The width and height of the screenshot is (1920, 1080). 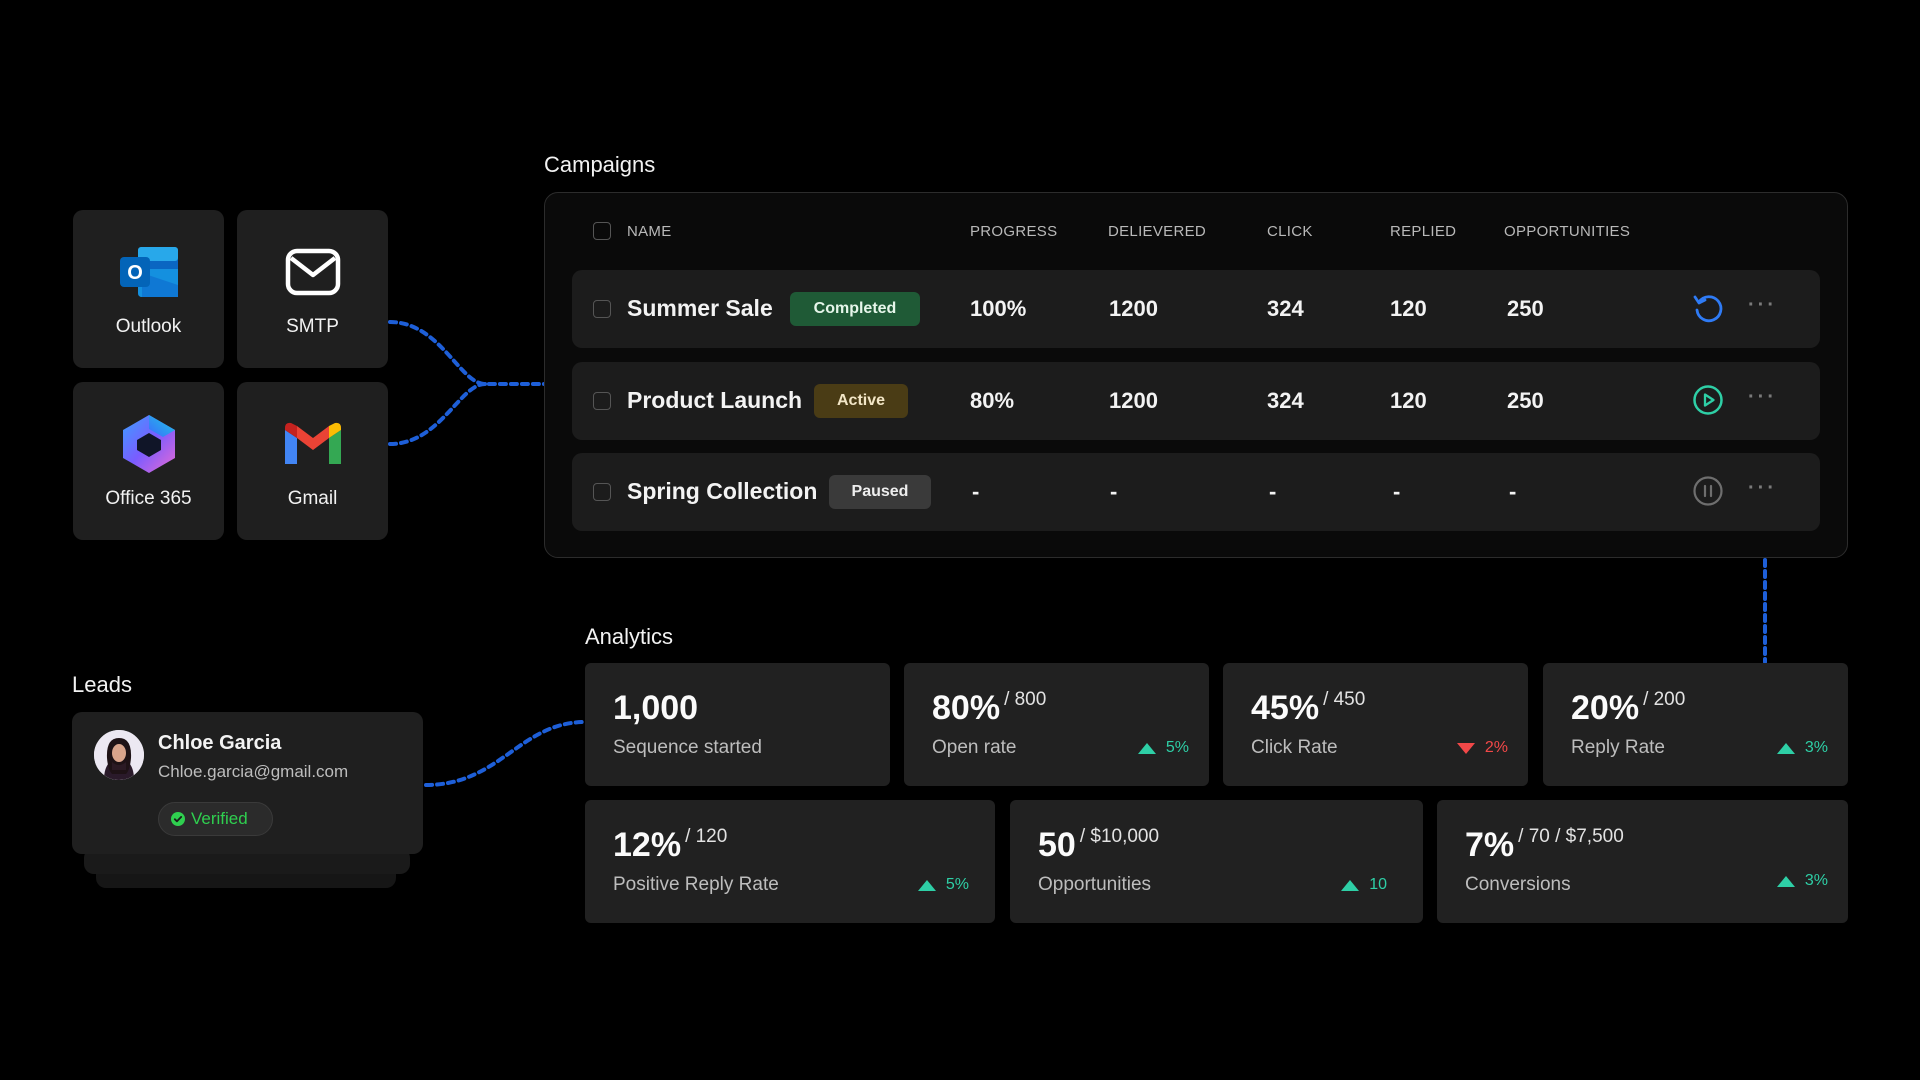 What do you see at coordinates (102, 684) in the screenshot?
I see `leads-title: Leads` at bounding box center [102, 684].